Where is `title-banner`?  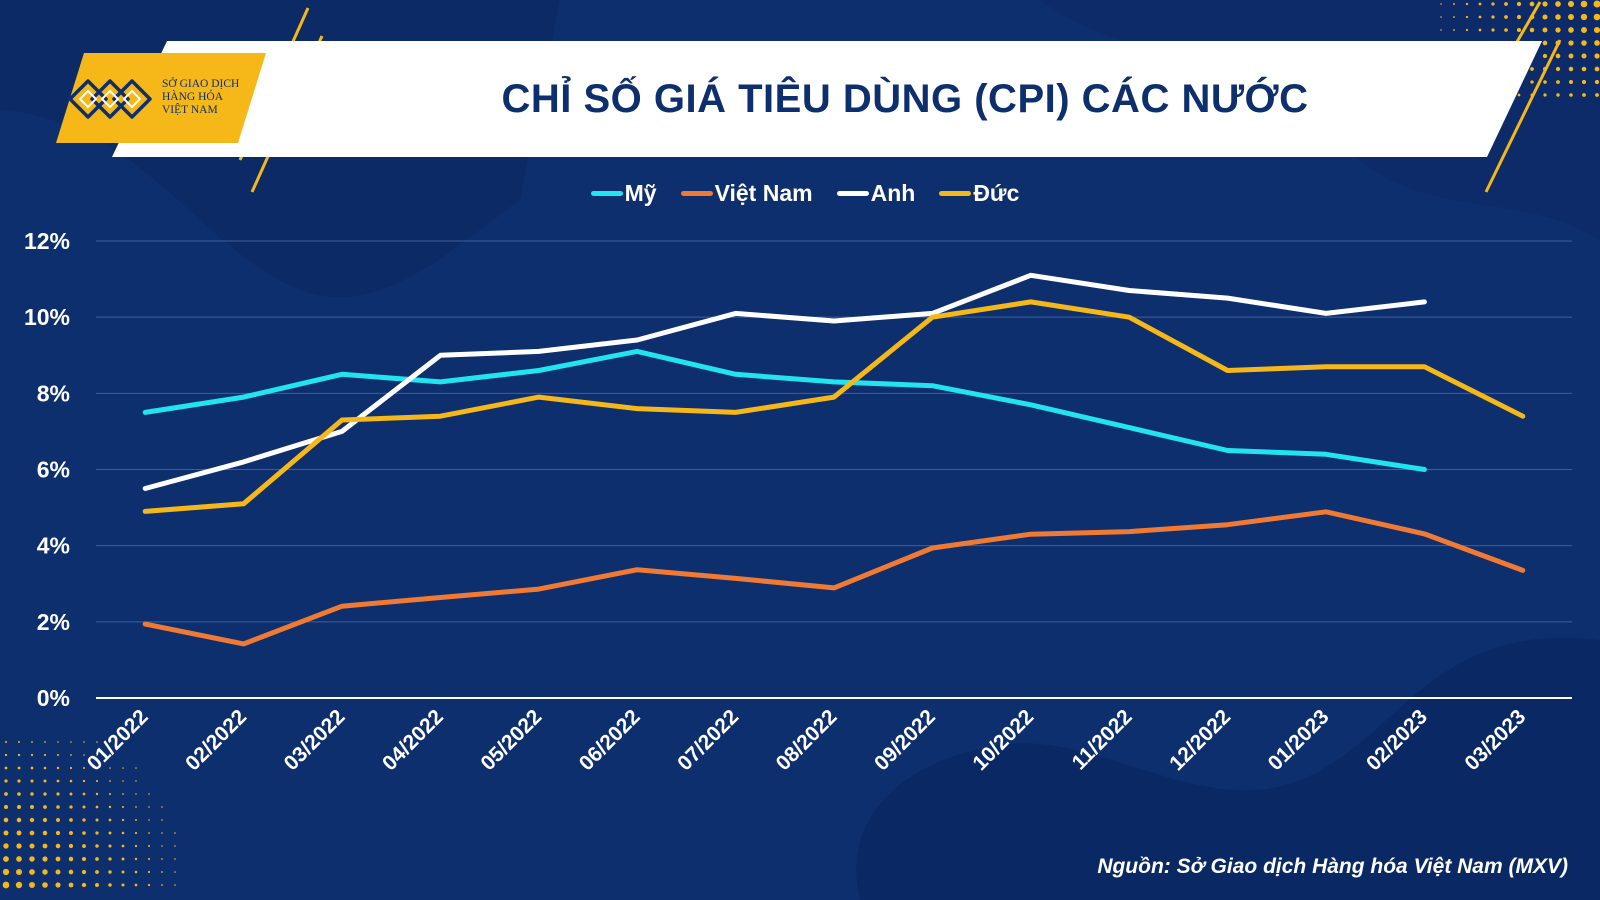
title-banner is located at coordinates (827, 99).